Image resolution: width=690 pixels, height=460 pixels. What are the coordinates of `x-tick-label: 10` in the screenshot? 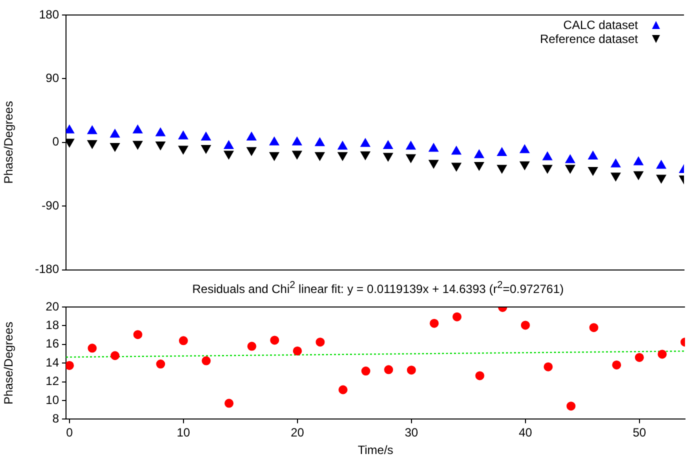 It's located at (183, 433).